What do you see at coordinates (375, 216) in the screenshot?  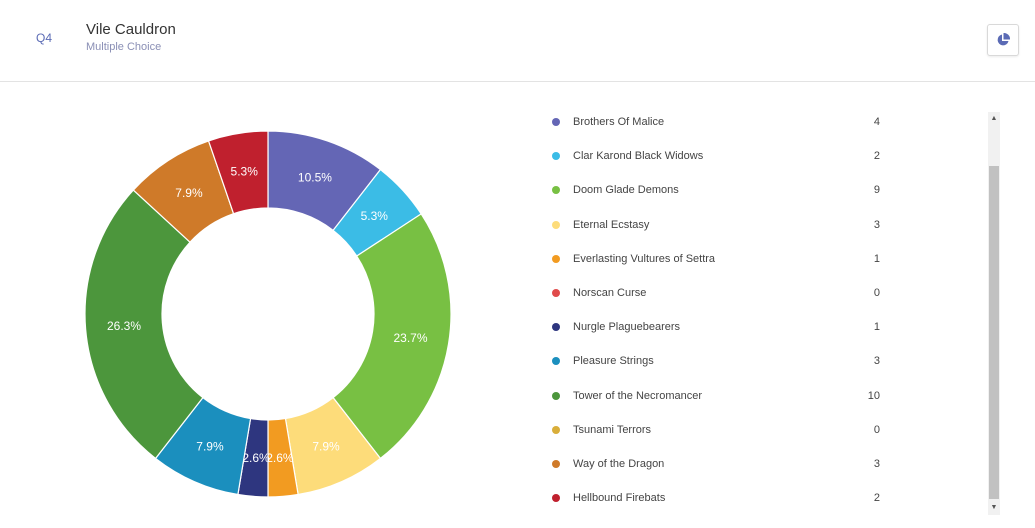 I see `slice-label-clar-karond-black-widows: 5.3%` at bounding box center [375, 216].